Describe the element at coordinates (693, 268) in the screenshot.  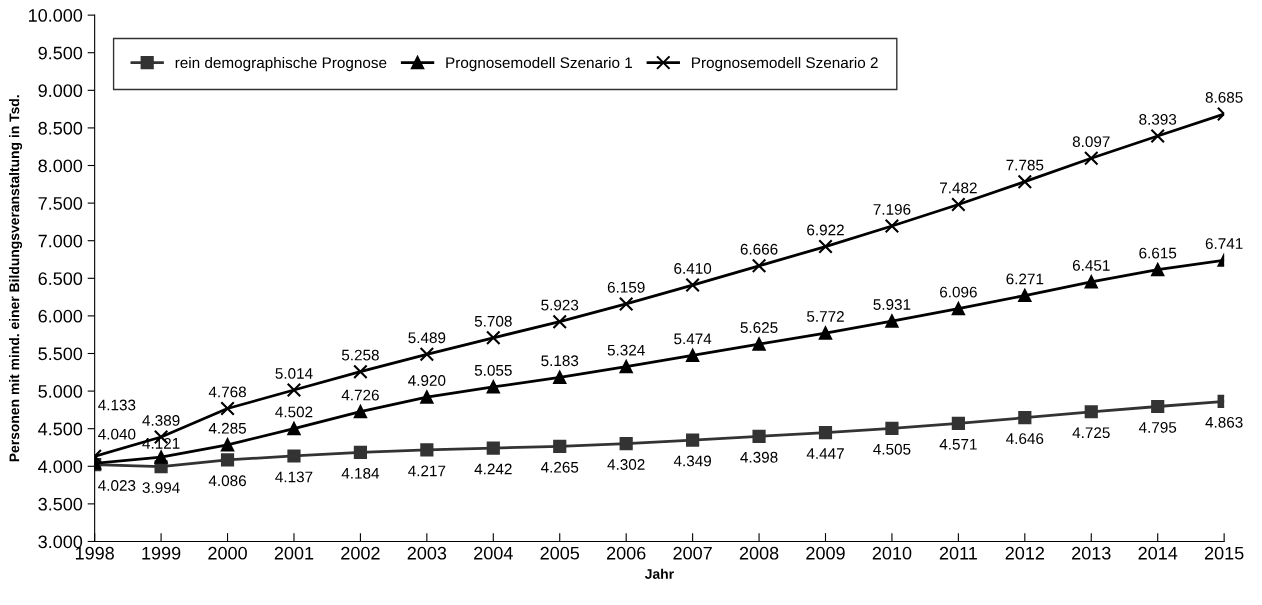
I see `data-label: 6.410` at that location.